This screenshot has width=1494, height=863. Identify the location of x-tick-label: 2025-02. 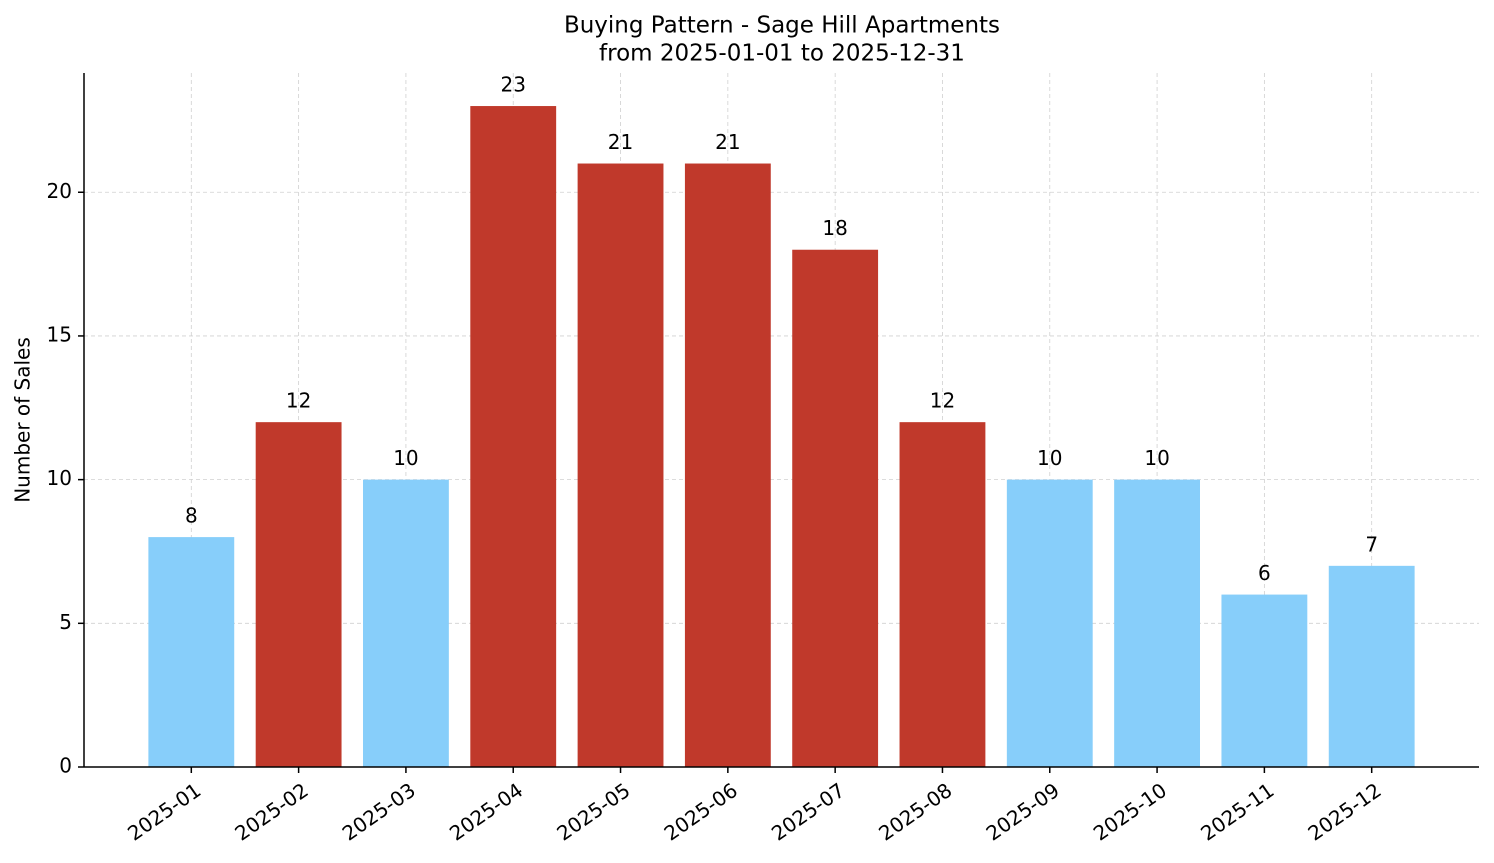
(271, 812).